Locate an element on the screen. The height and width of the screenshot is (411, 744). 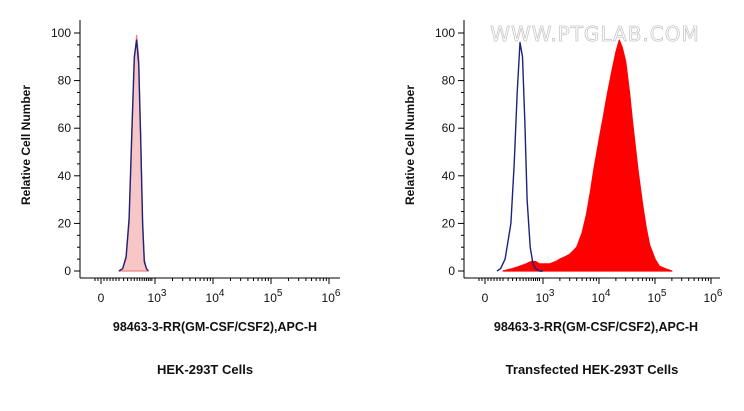
panel-caption: HEK-293T Cells is located at coordinates (205, 369).